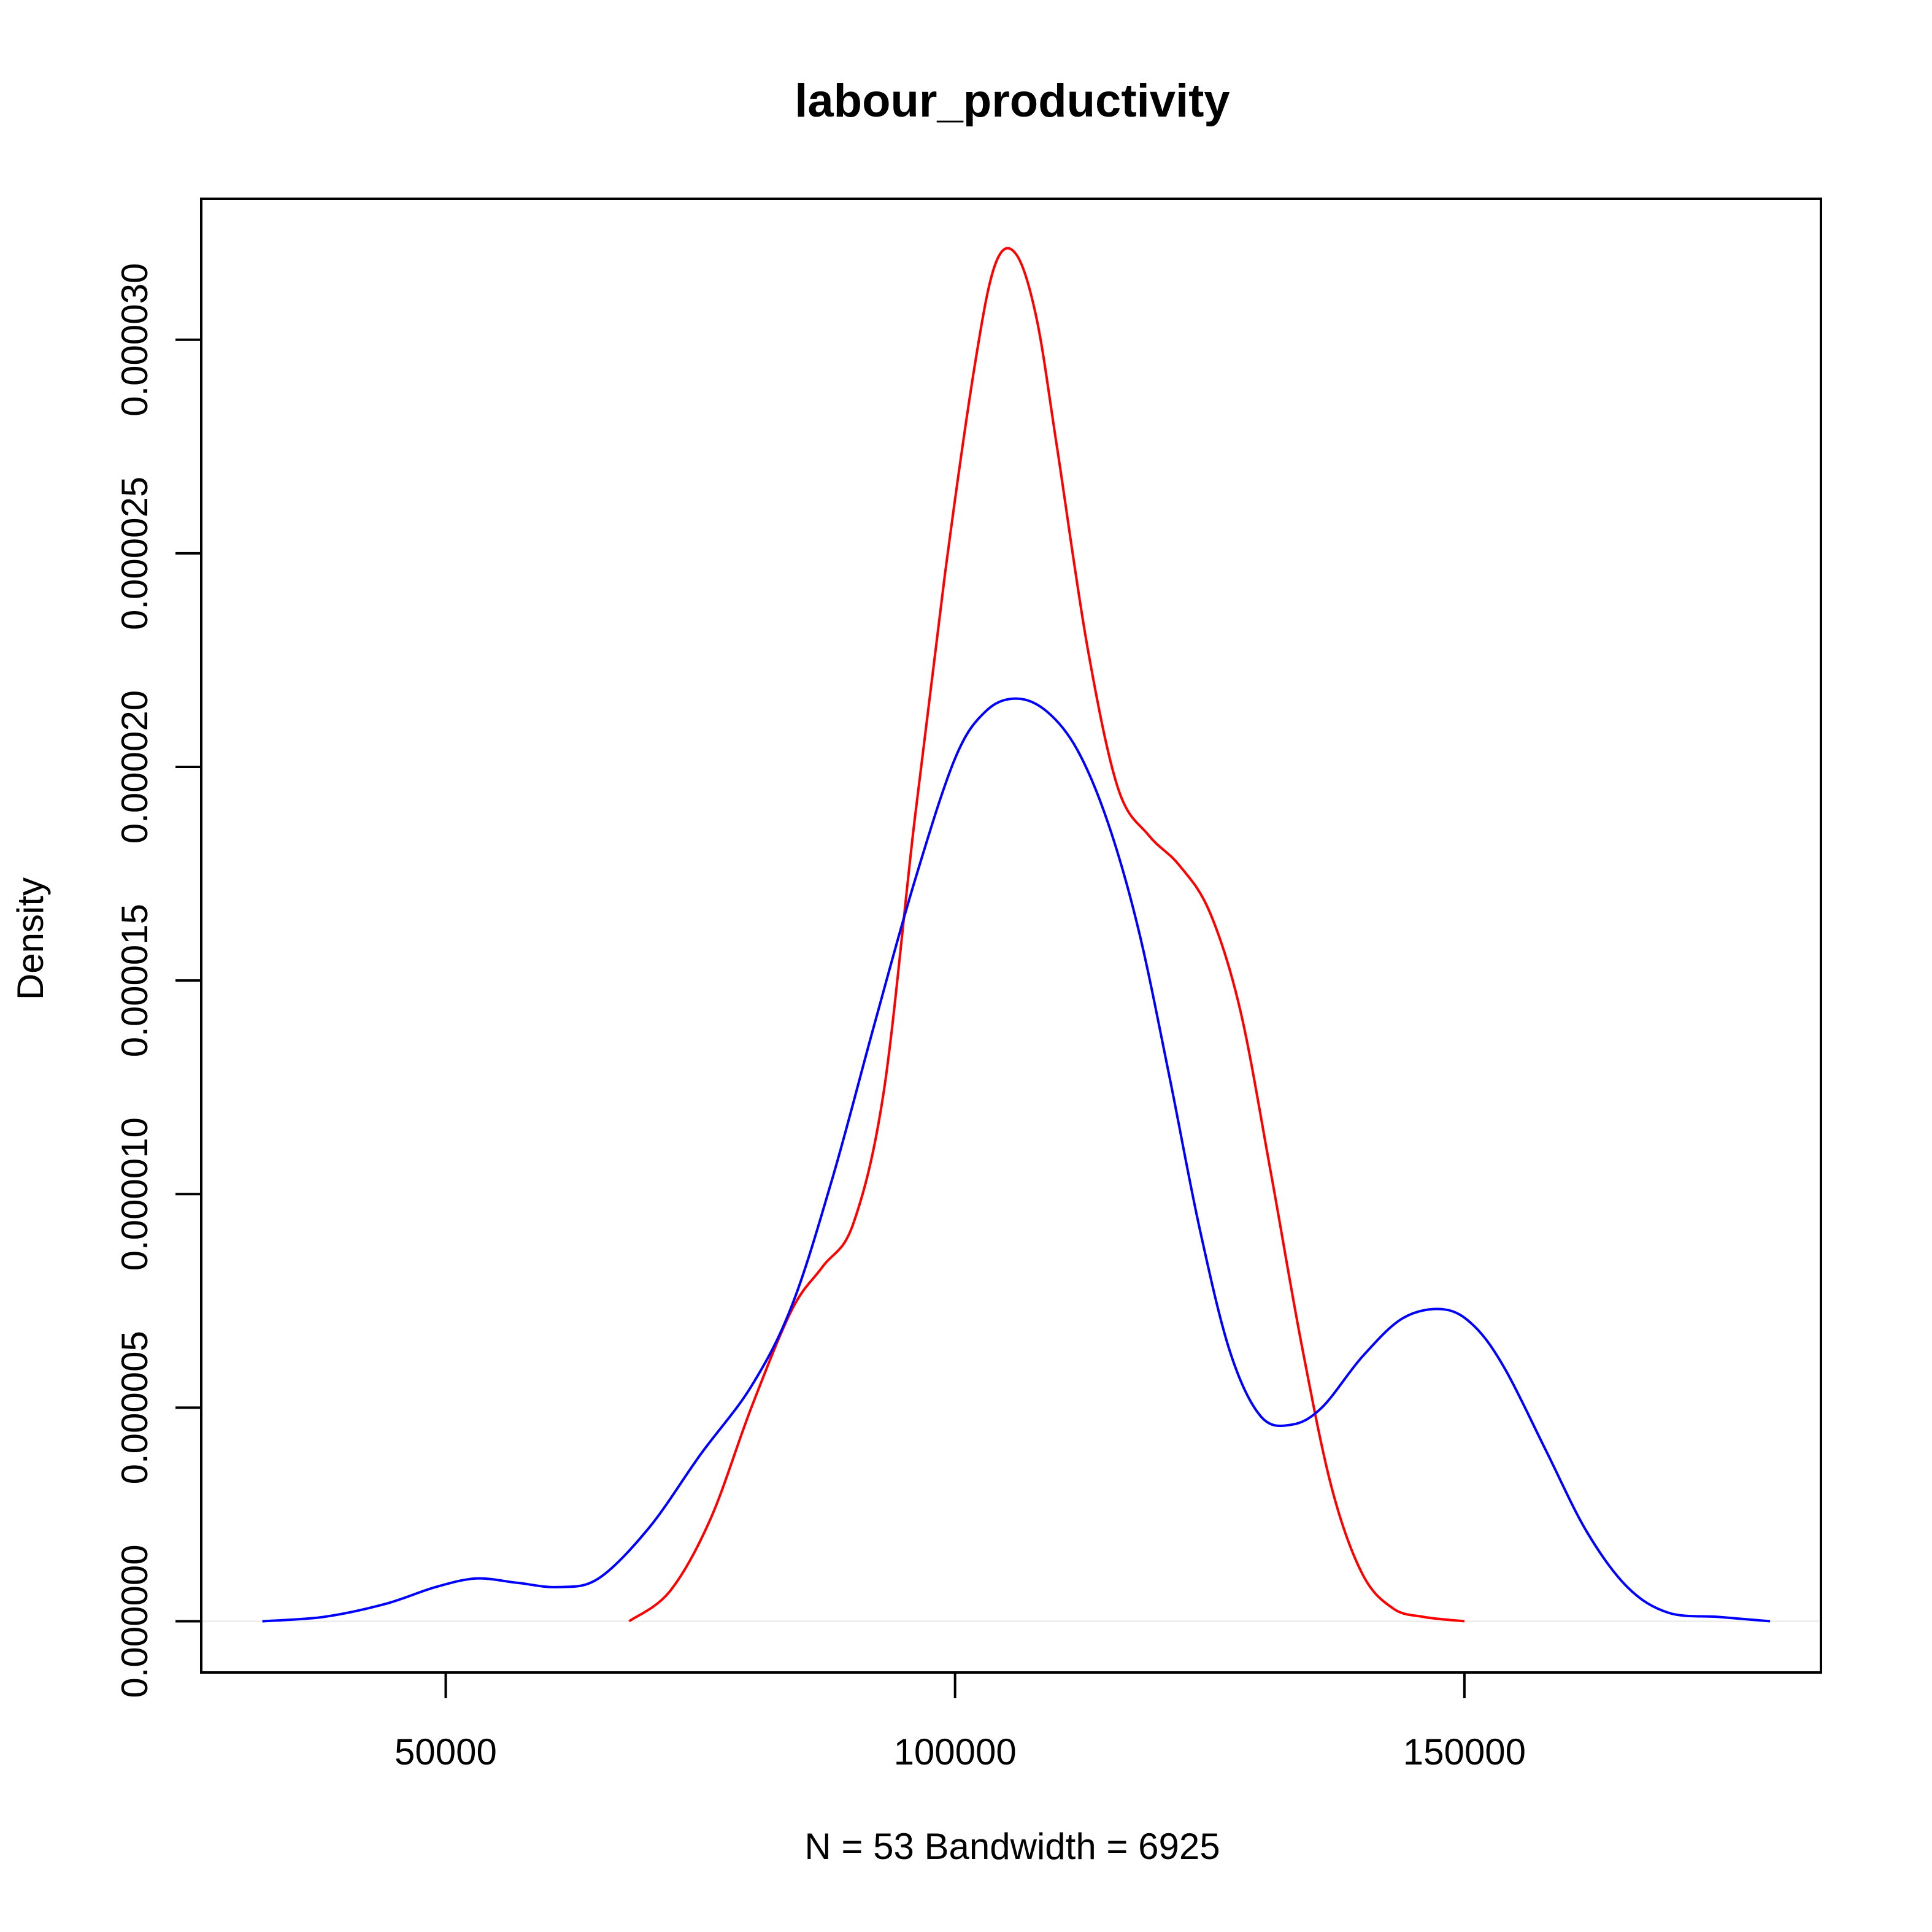 This screenshot has height=1932, width=1932. Describe the element at coordinates (134, 980) in the screenshot. I see `y-tick-label: 0.000015` at that location.